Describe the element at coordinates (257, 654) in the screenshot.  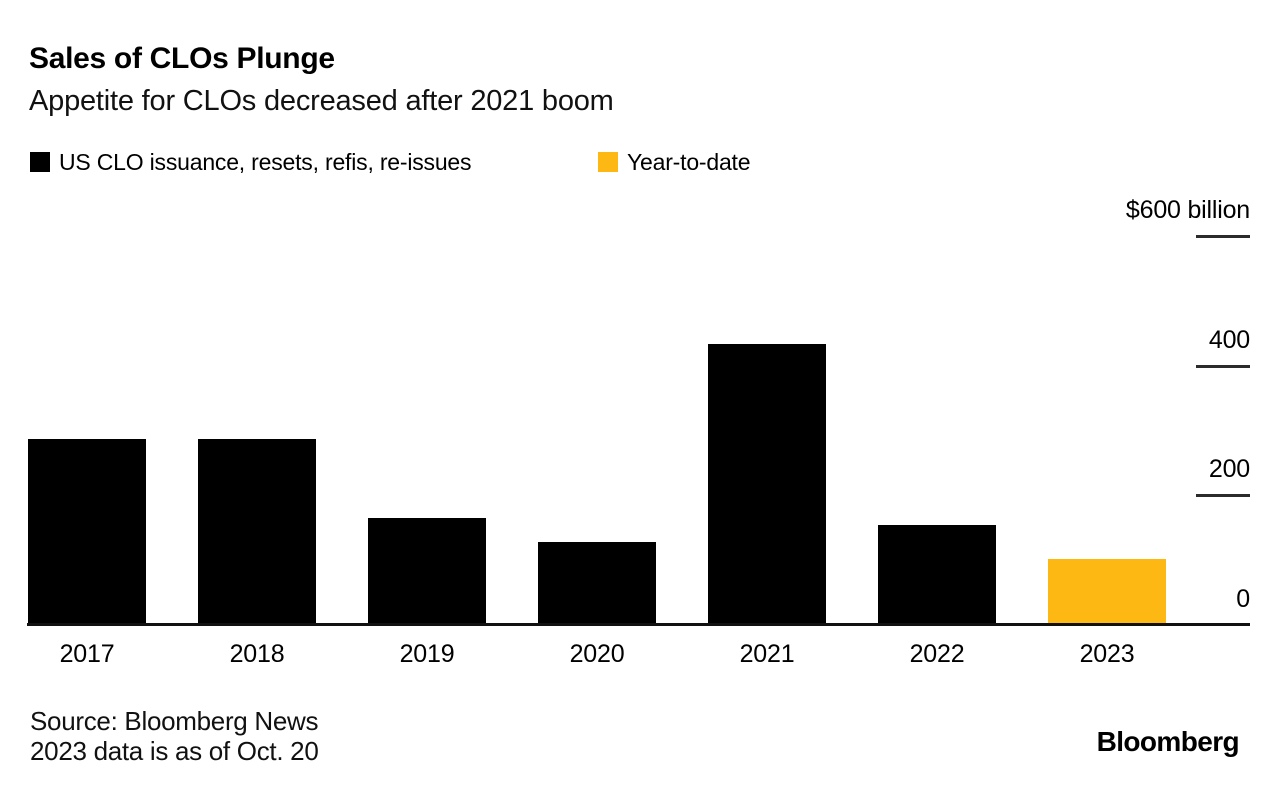
I see `x-tick-2018: 2018` at that location.